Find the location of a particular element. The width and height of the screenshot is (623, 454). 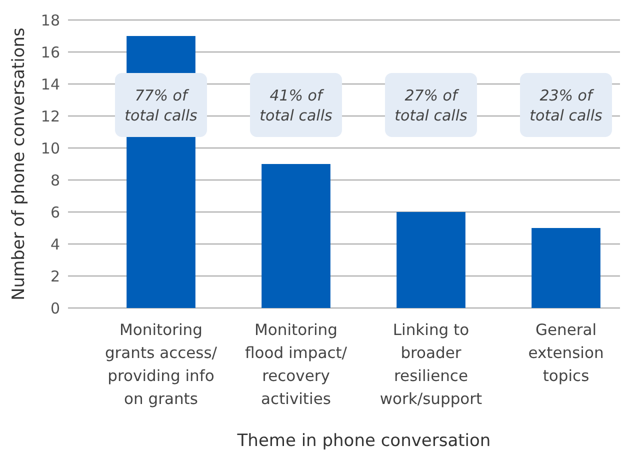

x-tick-label: Monitoring flood impact/ recovery activities is located at coordinates (296, 364).